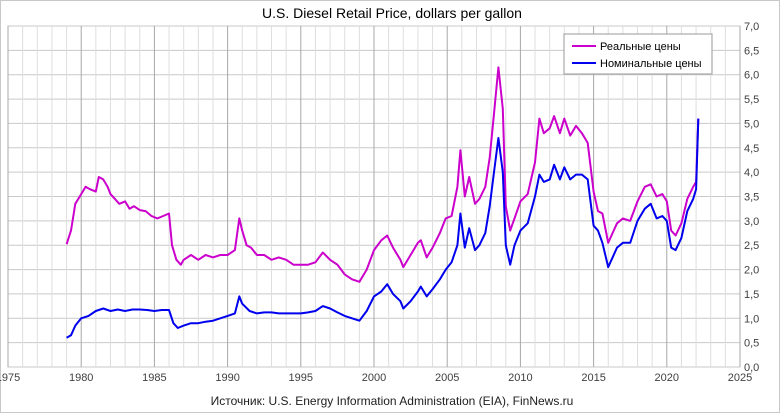  I want to click on y-tick-label: 5,5, so click(751, 100).